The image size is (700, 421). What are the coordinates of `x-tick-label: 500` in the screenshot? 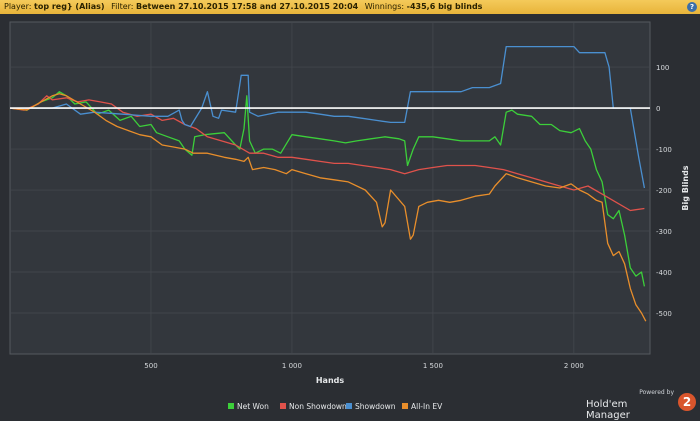 It's located at (150, 366).